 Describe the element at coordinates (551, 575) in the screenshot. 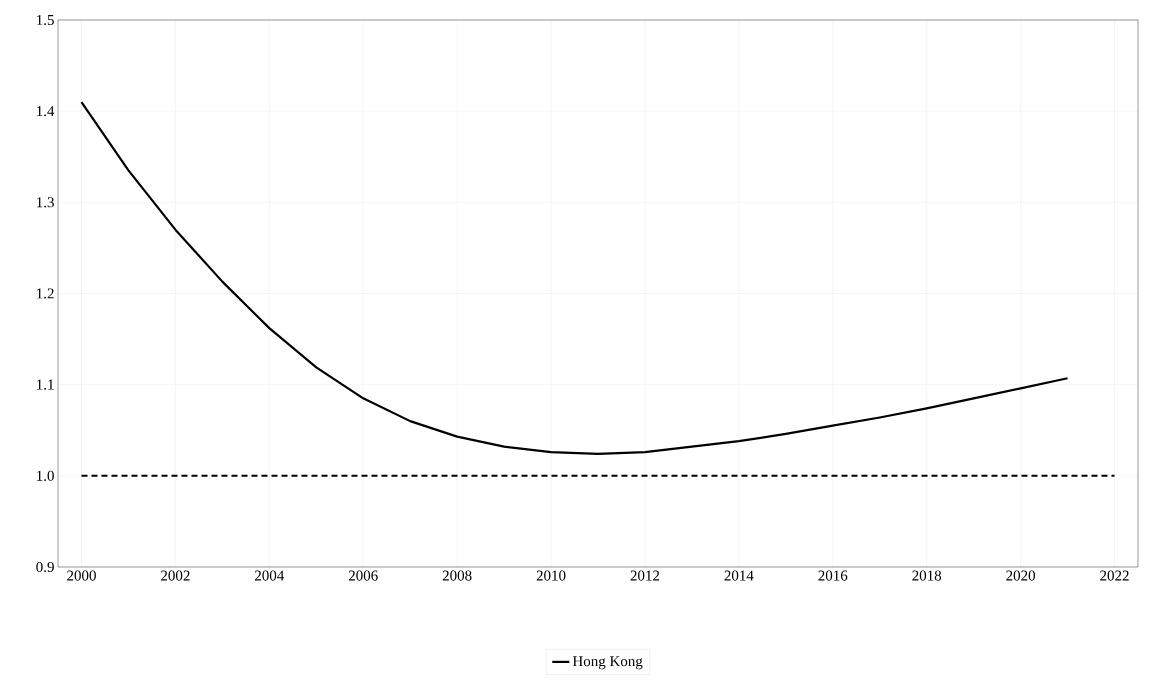

I see `x-tick-label: 2010` at that location.